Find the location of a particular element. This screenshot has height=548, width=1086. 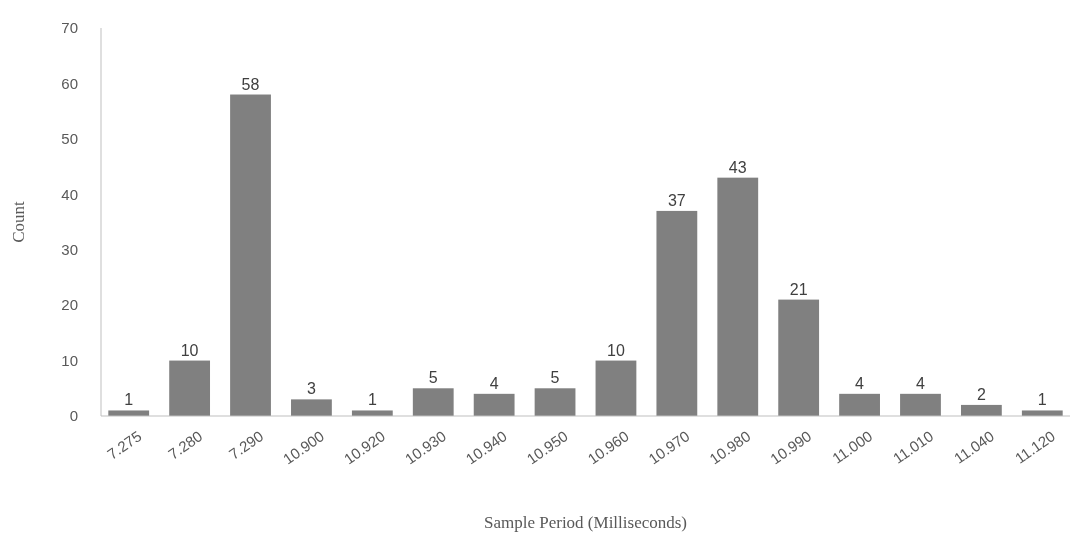

data-label: 43 is located at coordinates (737, 167).